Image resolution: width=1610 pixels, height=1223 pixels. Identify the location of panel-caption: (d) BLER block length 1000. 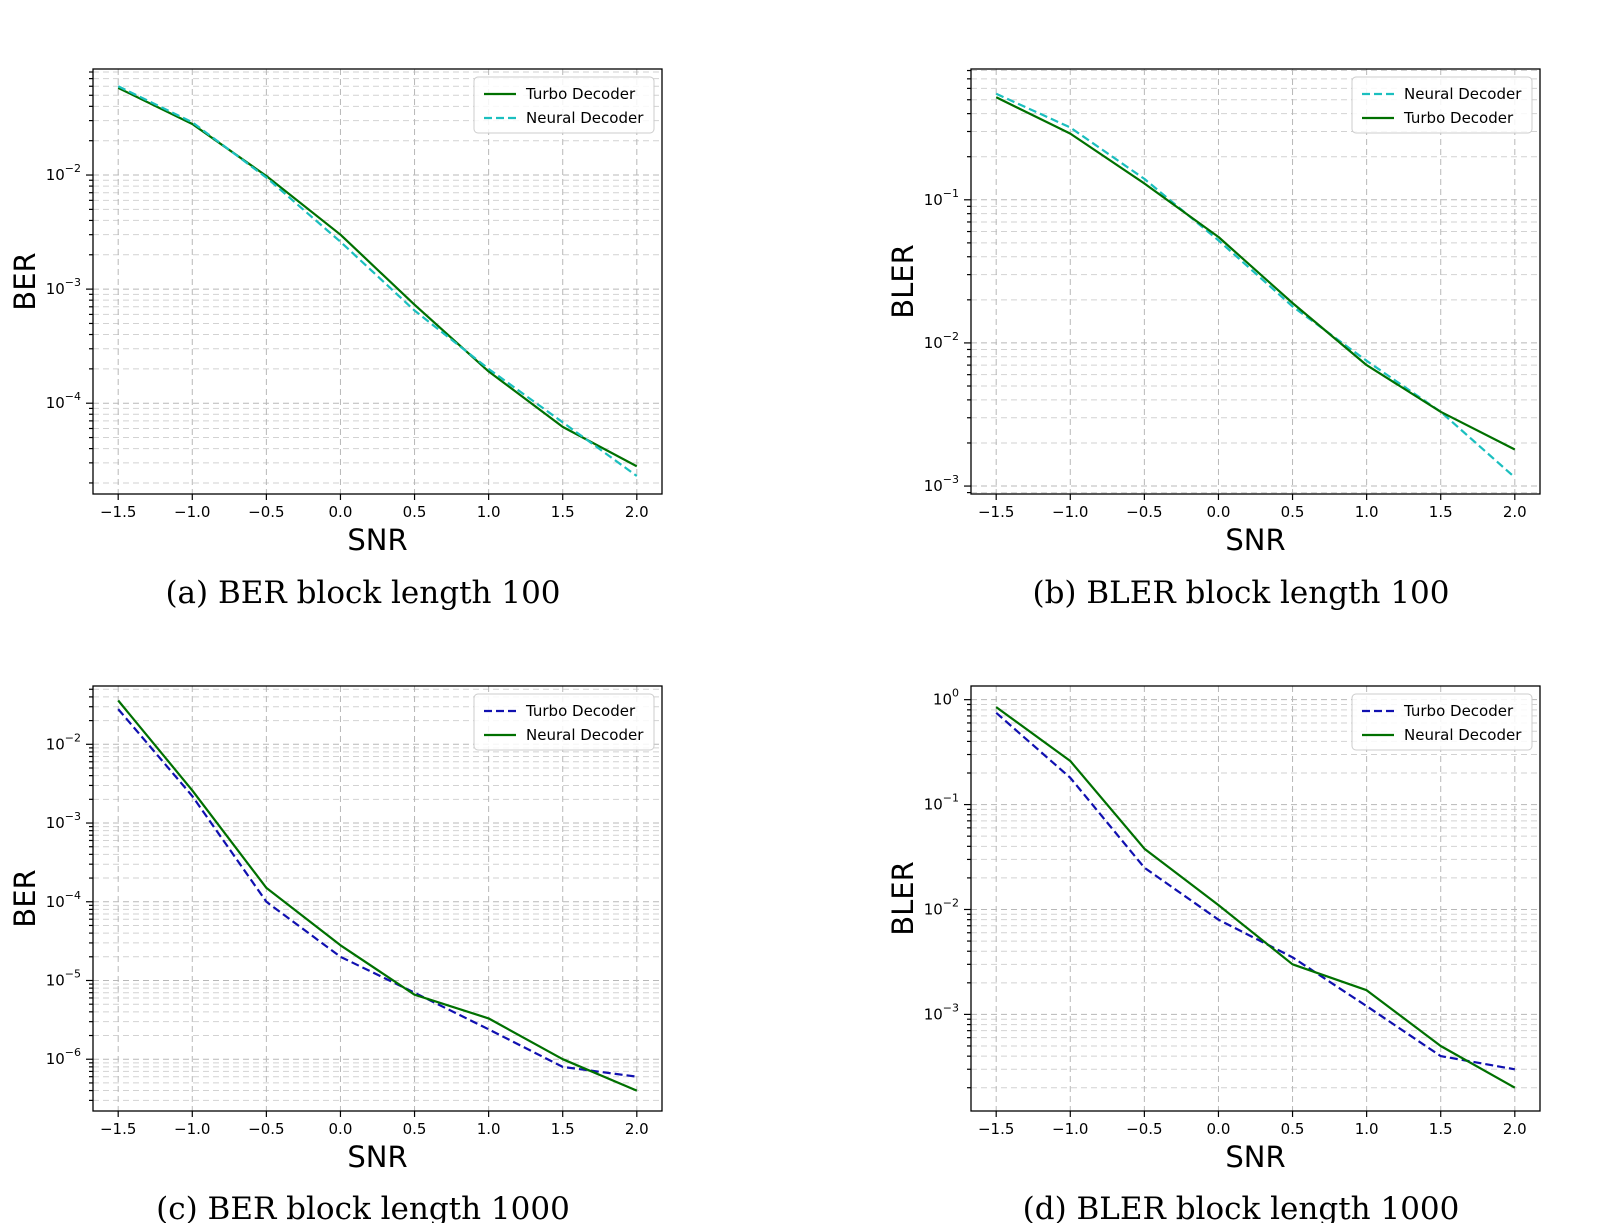
(1241, 1207).